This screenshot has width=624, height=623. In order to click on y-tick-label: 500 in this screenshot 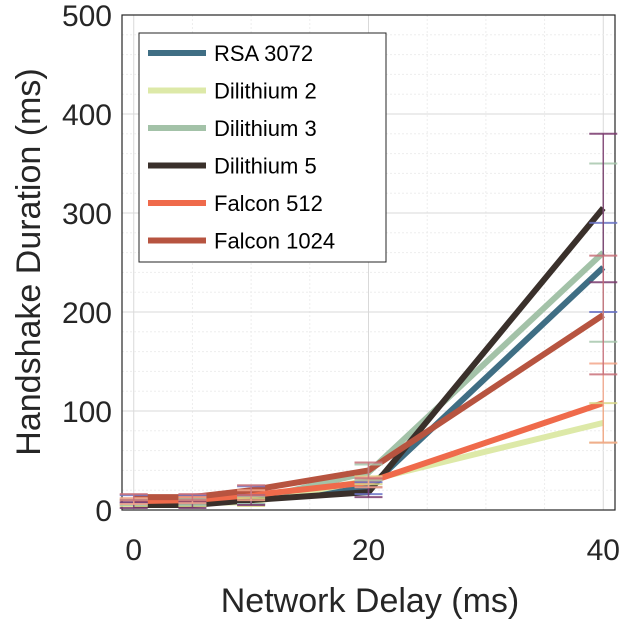, I will do `click(87, 16)`.